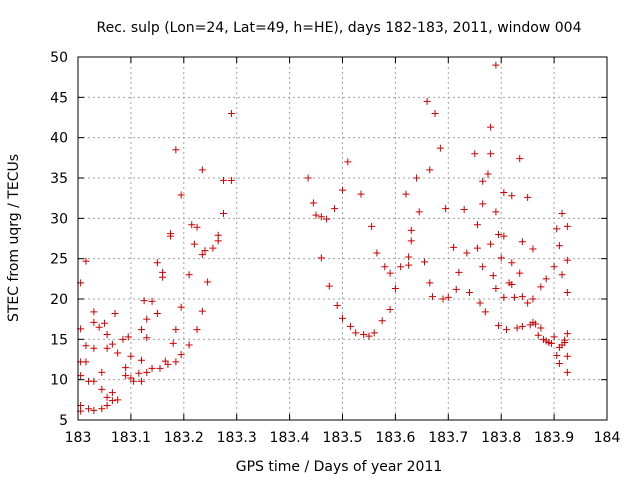 The image size is (640, 480). What do you see at coordinates (237, 438) in the screenshot?
I see `x-tick-label: 183.3` at bounding box center [237, 438].